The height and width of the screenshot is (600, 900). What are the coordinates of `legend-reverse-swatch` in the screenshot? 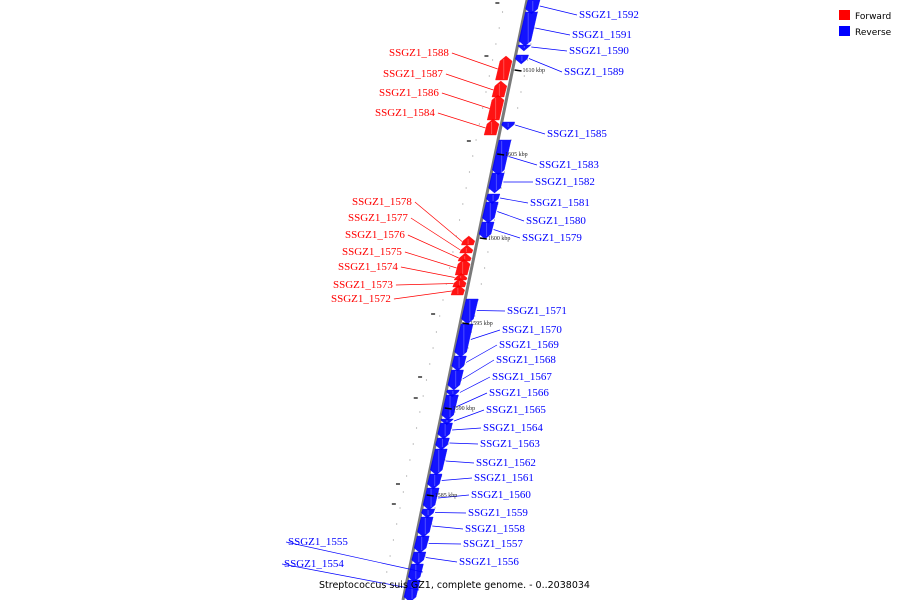 It's located at (844, 31).